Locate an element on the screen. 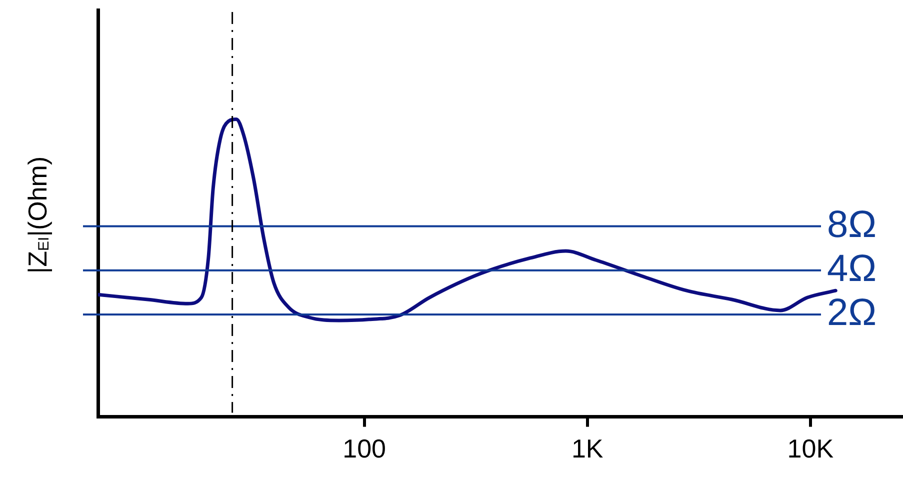 This screenshot has width=903, height=478. ref-line-label: 8Ω is located at coordinates (852, 225).